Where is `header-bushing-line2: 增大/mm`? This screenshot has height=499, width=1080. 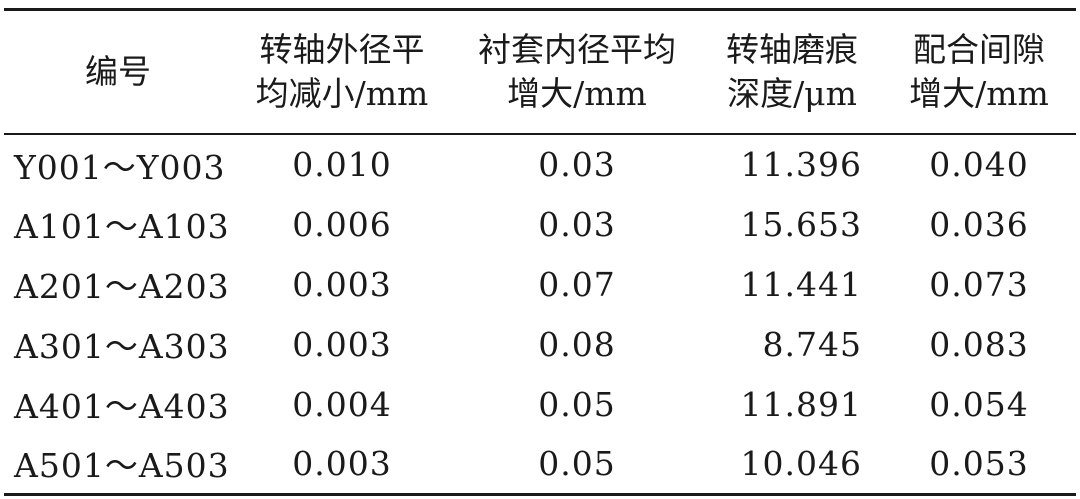 header-bushing-line2: 增大/mm is located at coordinates (577, 93).